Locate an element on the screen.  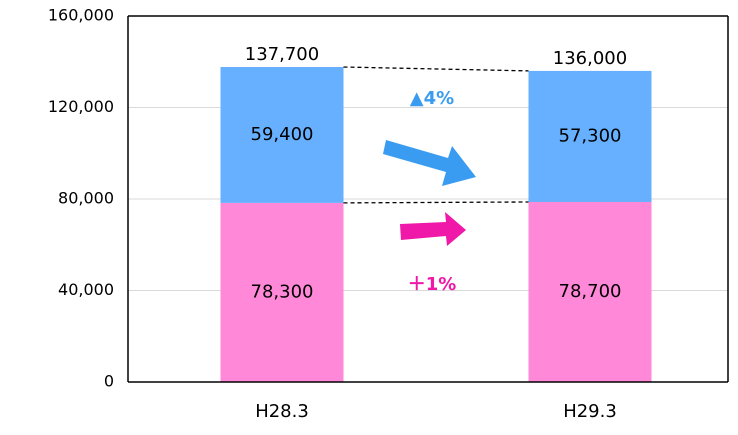
y-tick-label: 0 is located at coordinates (109, 381).